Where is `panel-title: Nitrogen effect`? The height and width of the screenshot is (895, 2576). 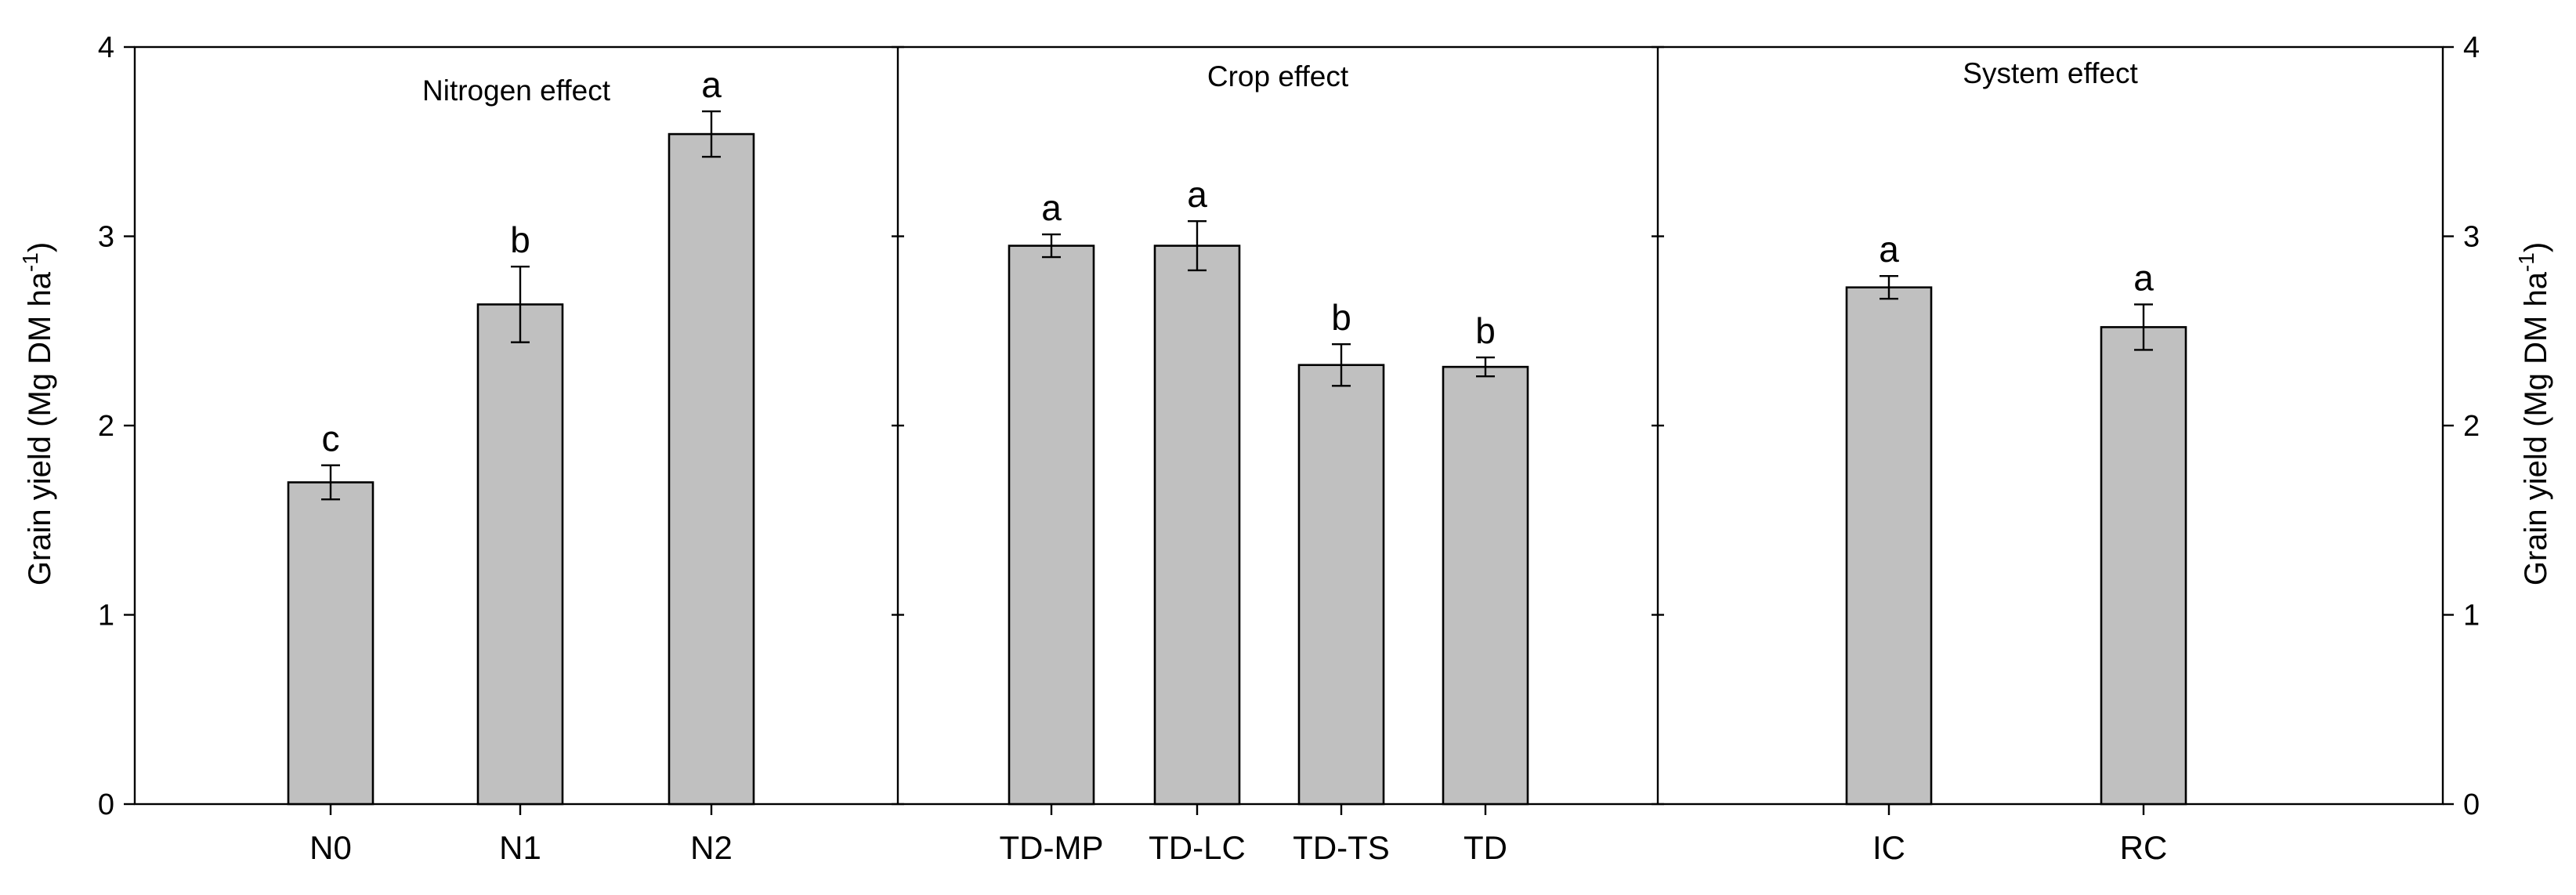 panel-title: Nitrogen effect is located at coordinates (517, 90).